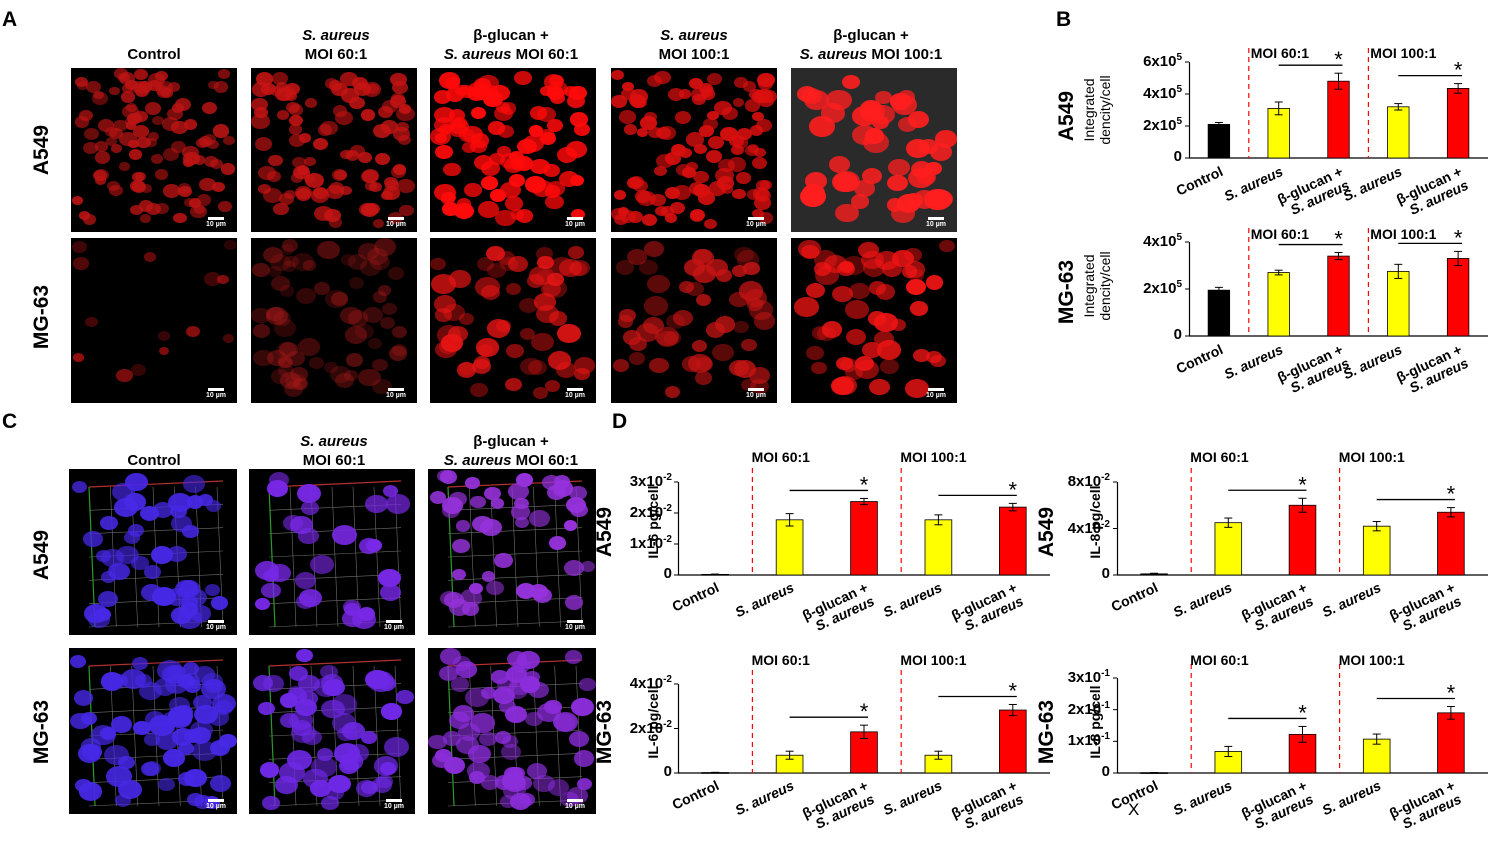 This screenshot has width=1503, height=847. I want to click on chart-y-label: Integrated dencity/cell, so click(1097, 286).